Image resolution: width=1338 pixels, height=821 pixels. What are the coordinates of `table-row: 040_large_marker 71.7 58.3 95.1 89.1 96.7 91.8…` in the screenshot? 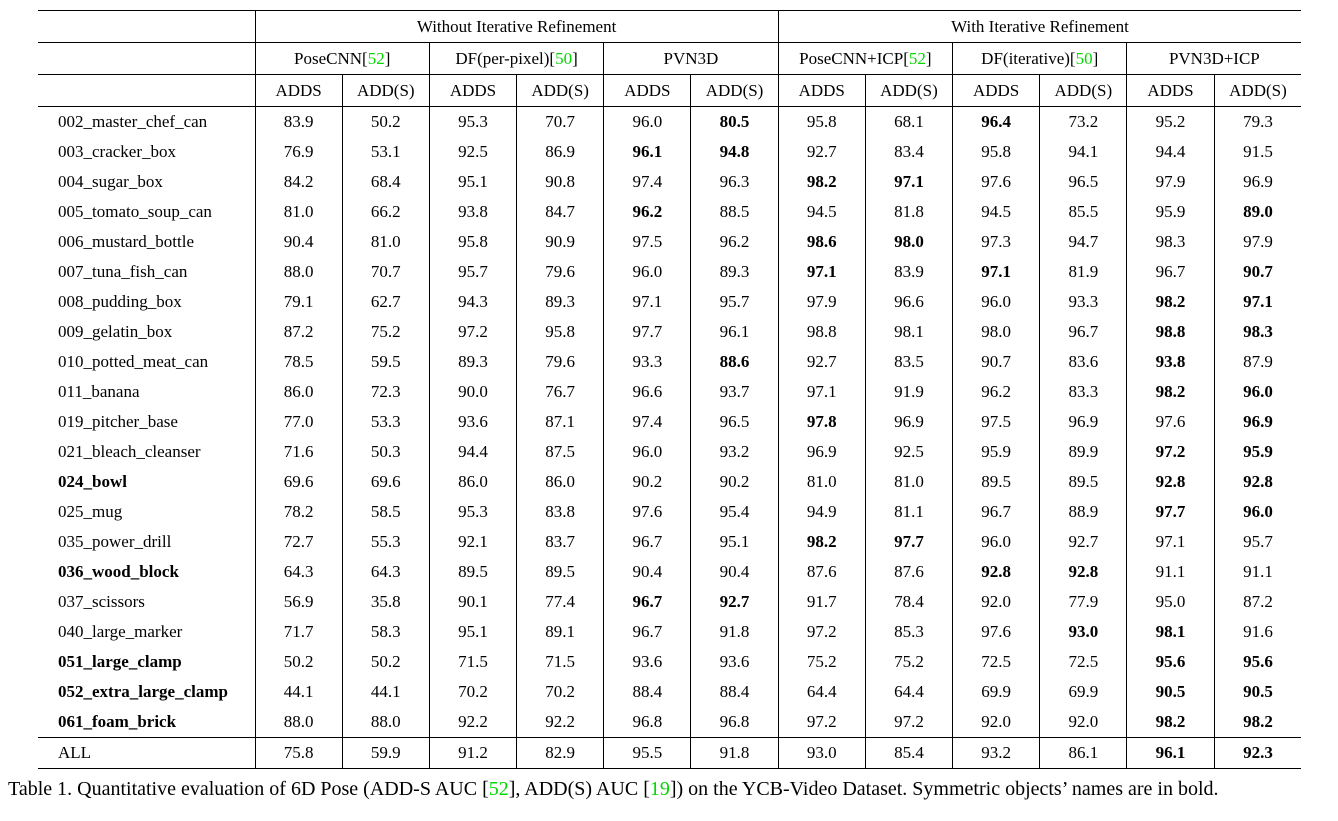 It's located at (669, 632).